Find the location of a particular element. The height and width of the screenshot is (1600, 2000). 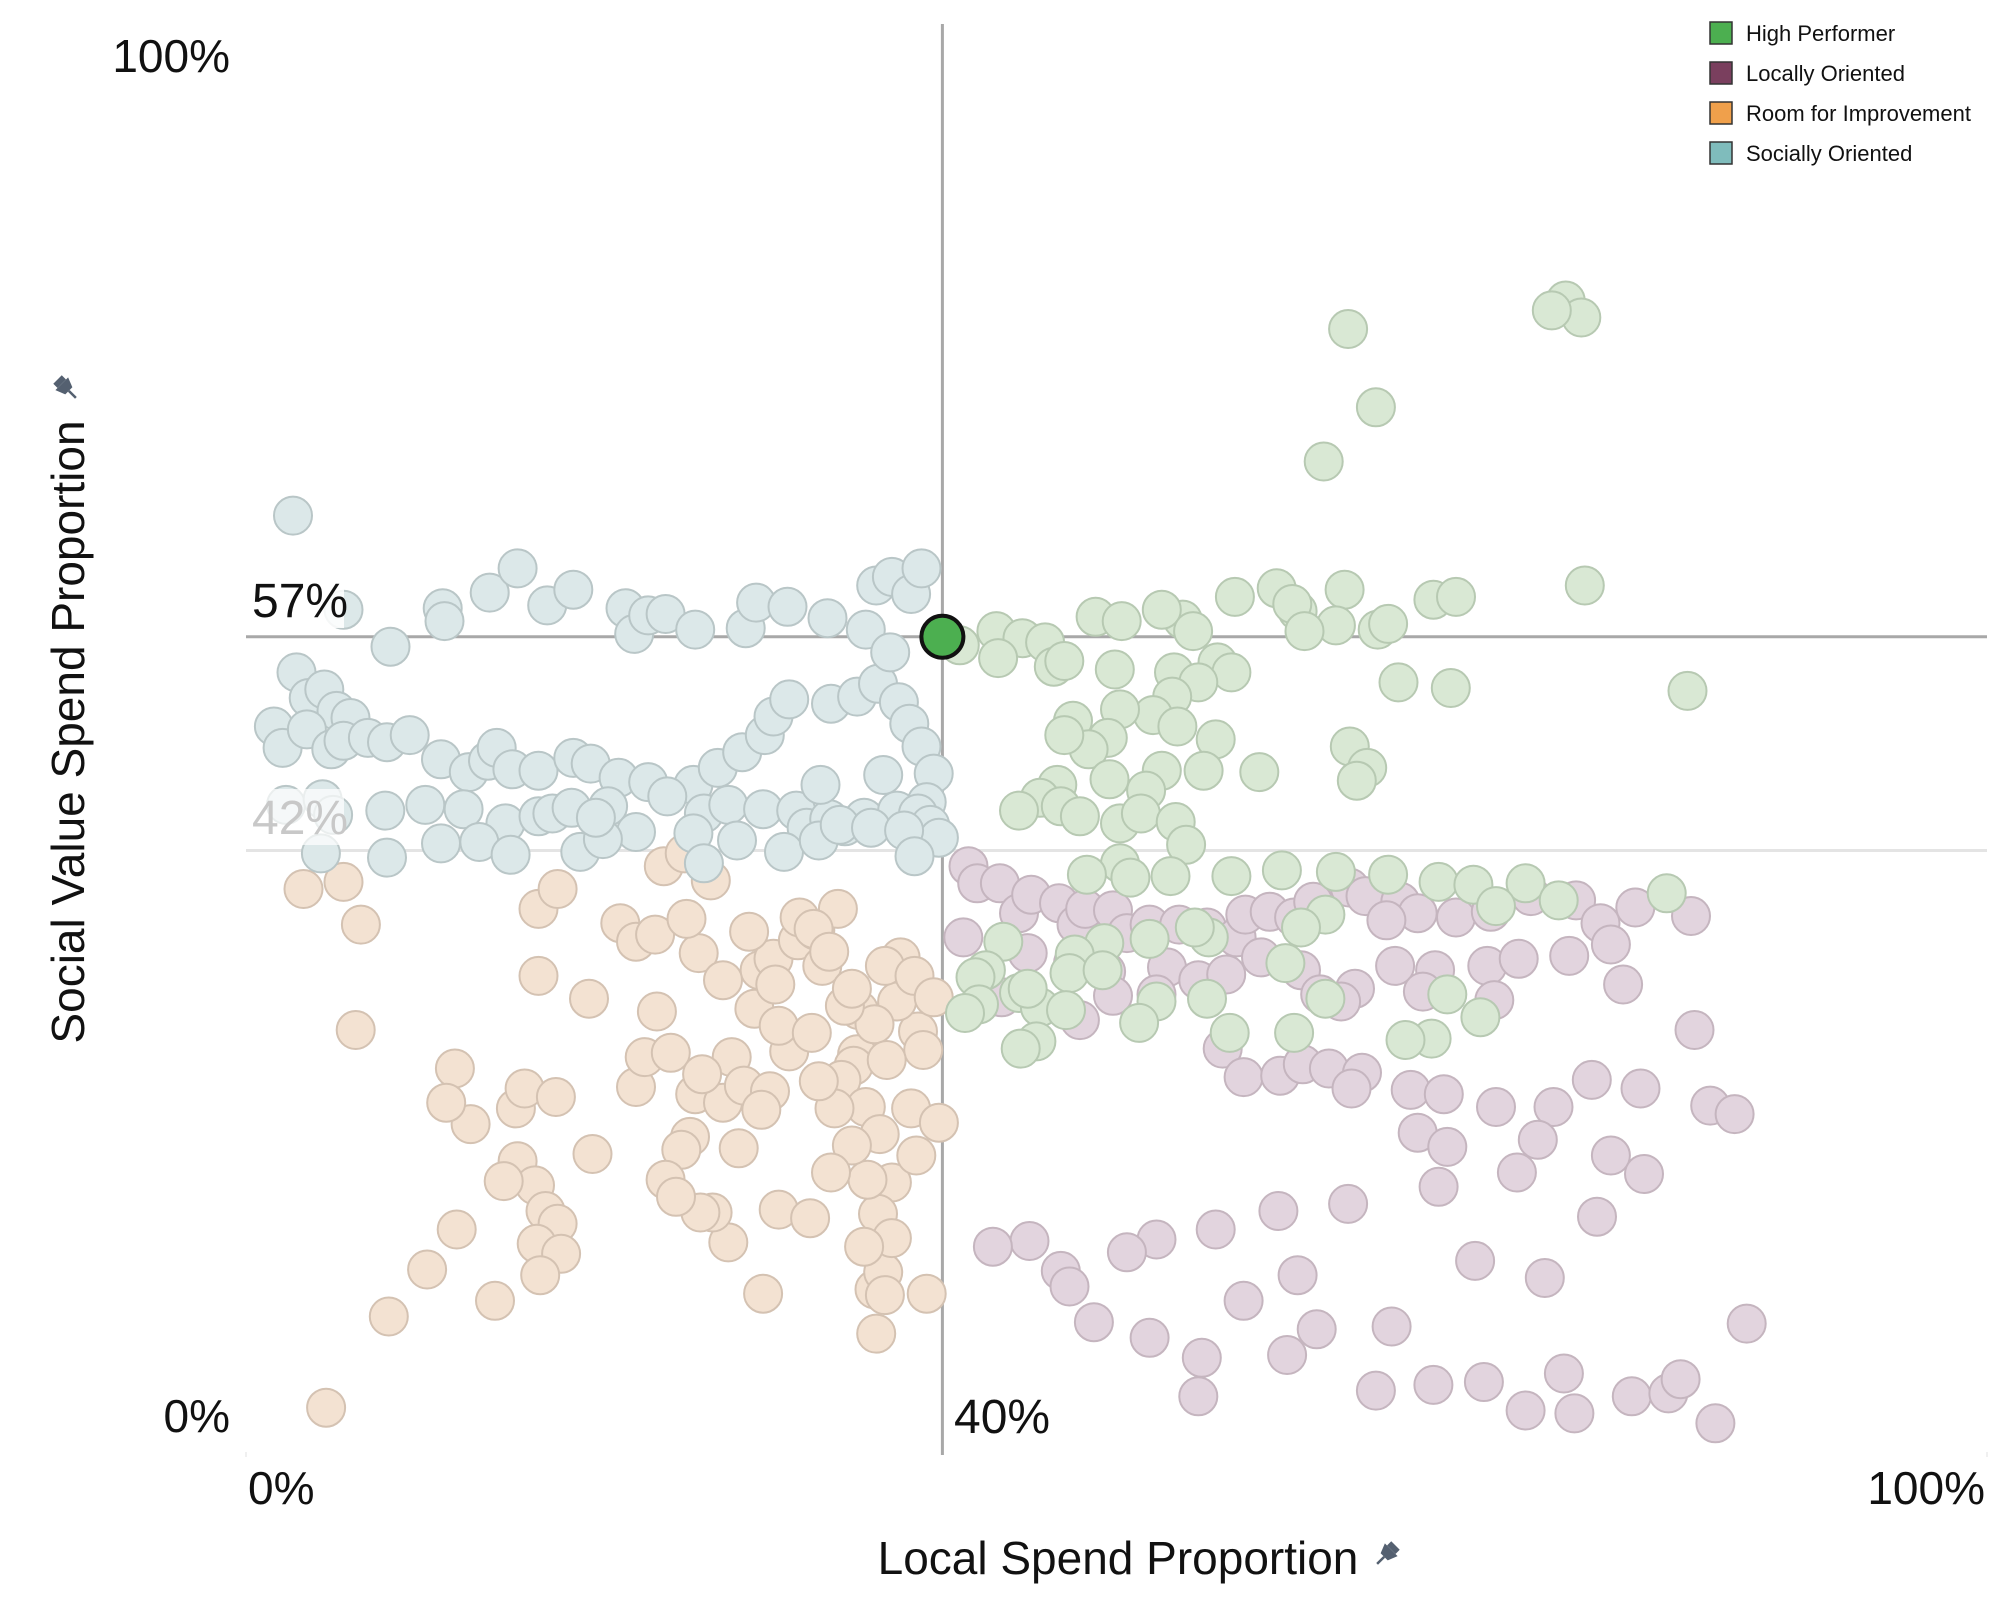

legend-item: Room for Improvement is located at coordinates (1840, 113).